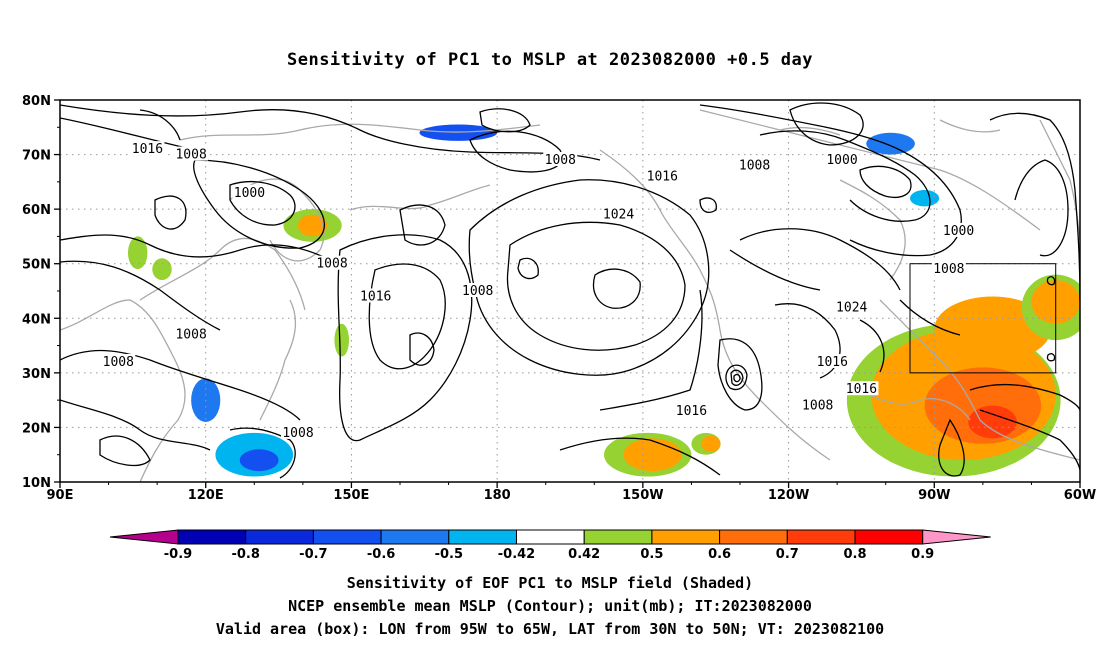  I want to click on colorbar-label: -0.5, so click(449, 554).